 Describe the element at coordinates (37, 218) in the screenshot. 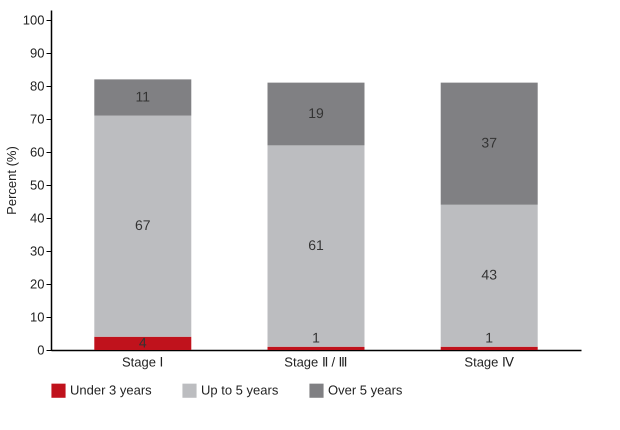

I see `y-tick-label: 40` at that location.